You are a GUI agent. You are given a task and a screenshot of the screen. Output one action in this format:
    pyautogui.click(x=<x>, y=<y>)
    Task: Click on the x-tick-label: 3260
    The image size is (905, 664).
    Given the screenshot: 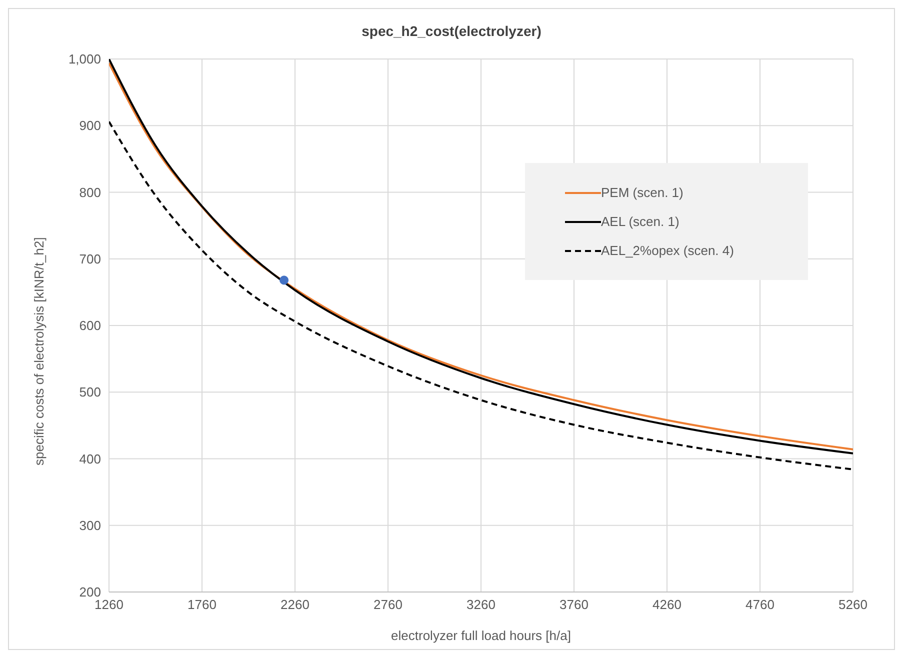 What is the action you would take?
    pyautogui.click(x=481, y=604)
    